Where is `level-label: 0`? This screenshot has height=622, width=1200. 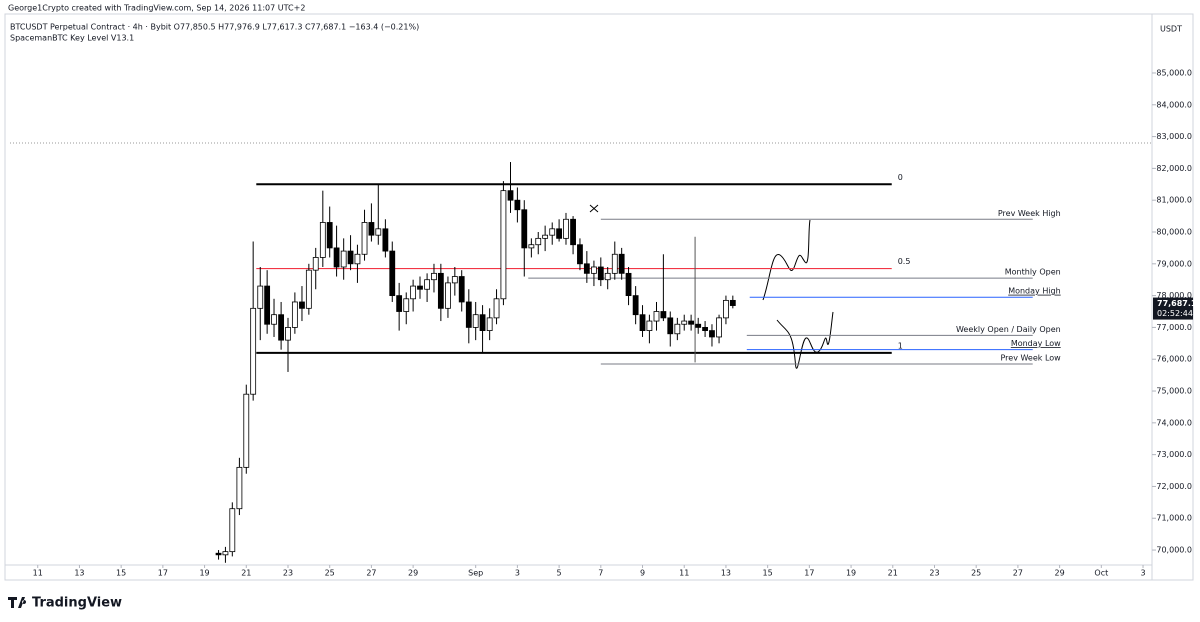 level-label: 0 is located at coordinates (900, 177).